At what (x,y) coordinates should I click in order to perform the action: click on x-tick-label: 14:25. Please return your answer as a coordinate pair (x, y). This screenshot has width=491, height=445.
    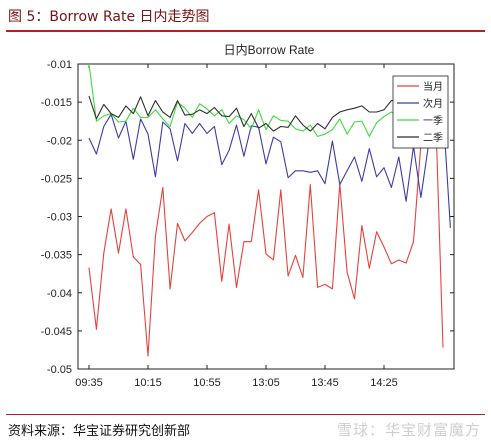
    Looking at the image, I should click on (384, 383).